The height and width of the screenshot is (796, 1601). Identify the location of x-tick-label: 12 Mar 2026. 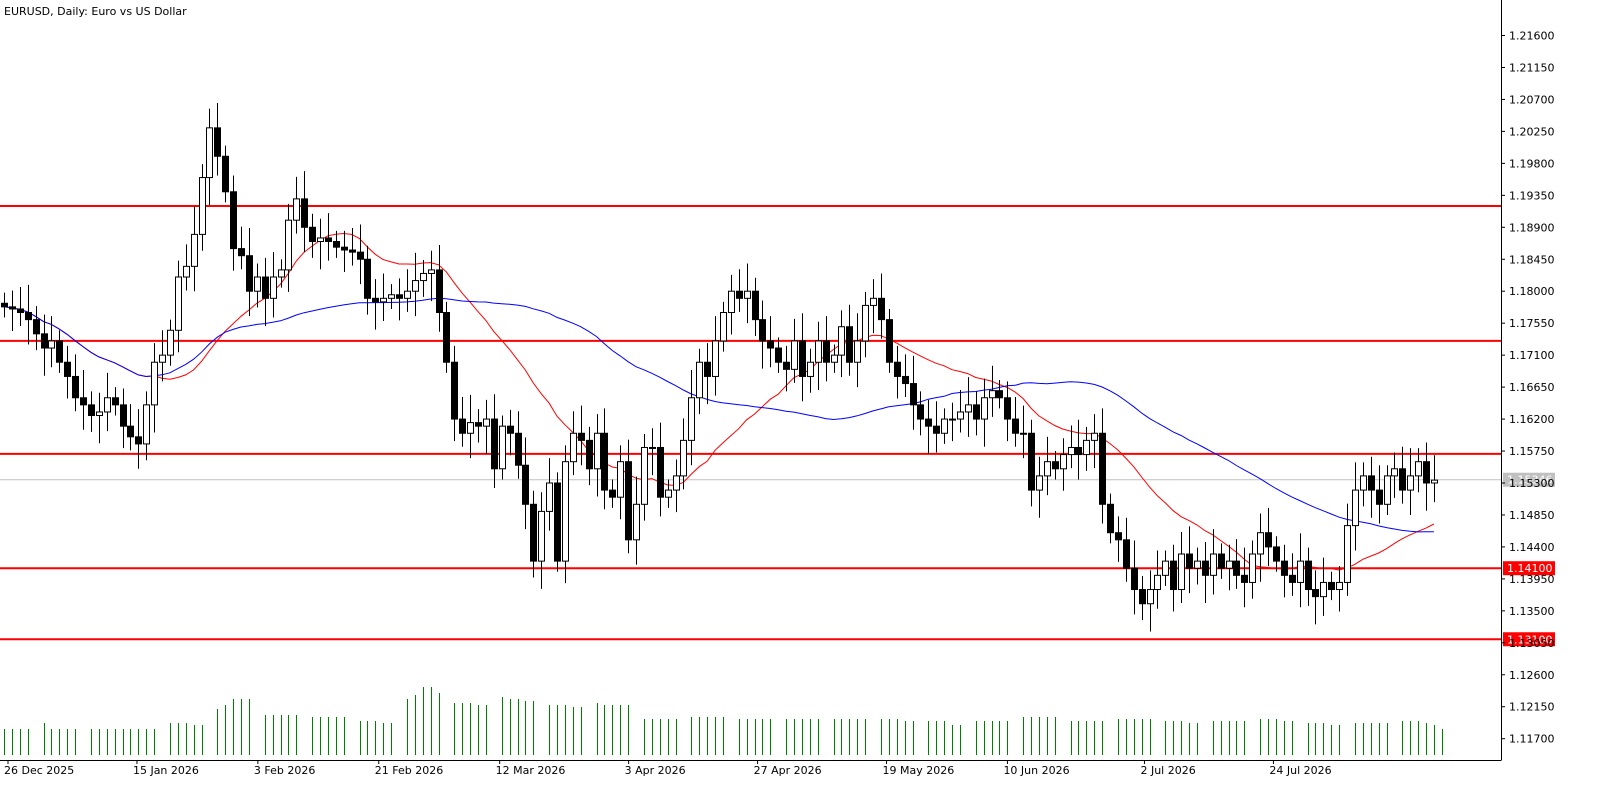
(531, 770).